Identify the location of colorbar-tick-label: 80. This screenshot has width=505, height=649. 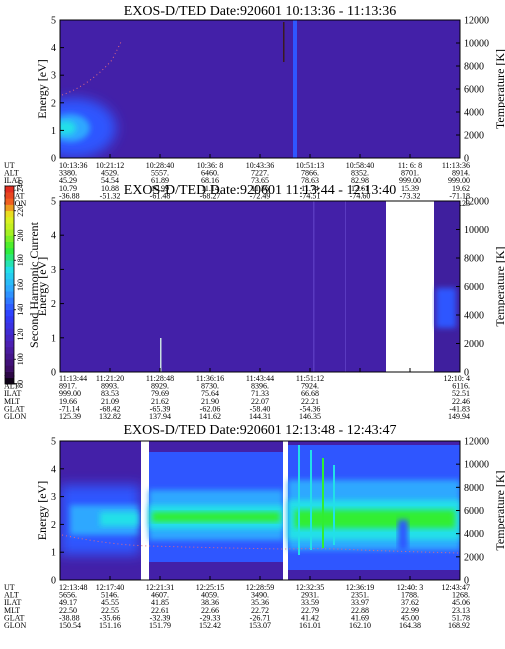
(20, 384).